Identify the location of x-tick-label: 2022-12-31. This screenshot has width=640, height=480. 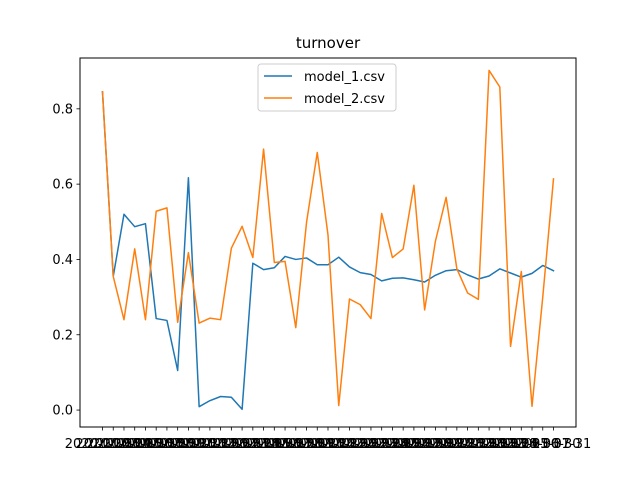
(479, 444).